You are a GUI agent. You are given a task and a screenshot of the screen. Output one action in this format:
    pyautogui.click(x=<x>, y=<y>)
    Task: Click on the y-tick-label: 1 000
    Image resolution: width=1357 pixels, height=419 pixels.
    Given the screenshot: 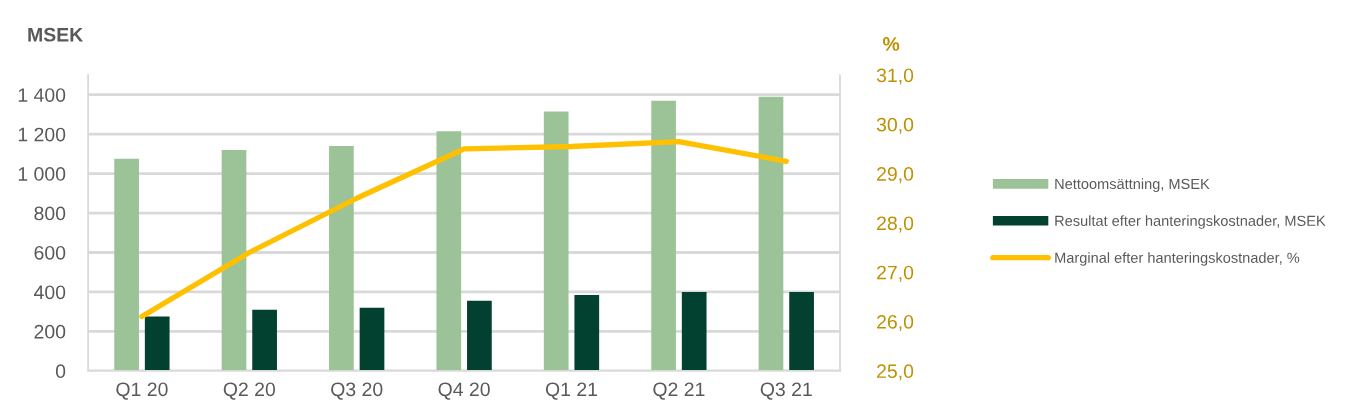 What is the action you would take?
    pyautogui.click(x=42, y=174)
    